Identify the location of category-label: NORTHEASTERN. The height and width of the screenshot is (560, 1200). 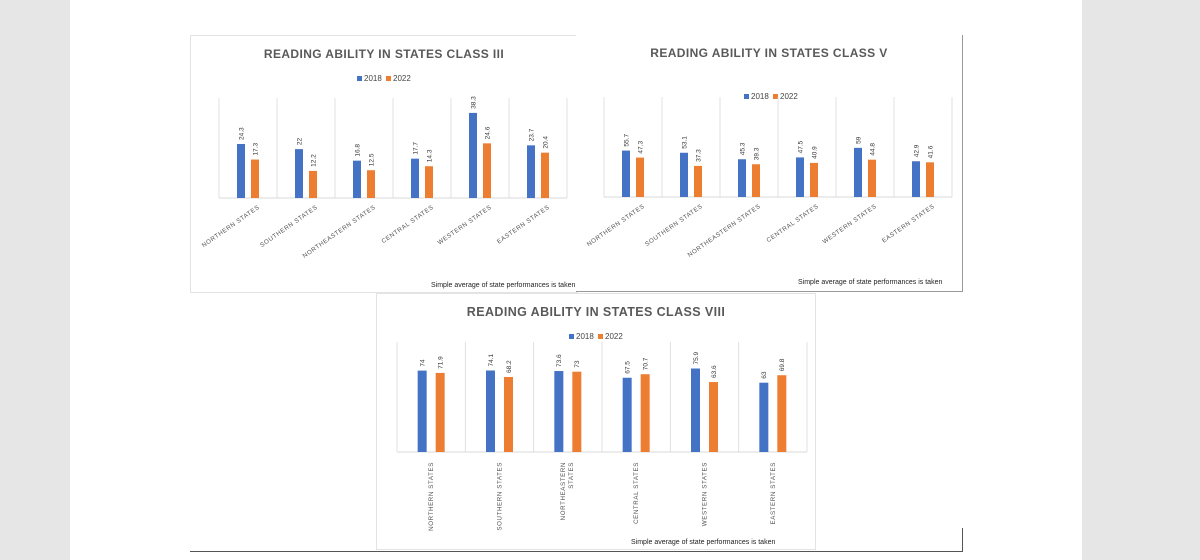
(563, 491).